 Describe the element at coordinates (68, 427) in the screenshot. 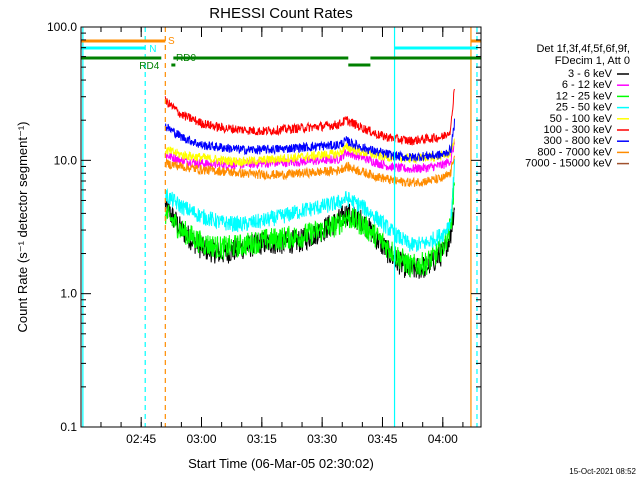

I see `y-tick-label: 0.1` at that location.